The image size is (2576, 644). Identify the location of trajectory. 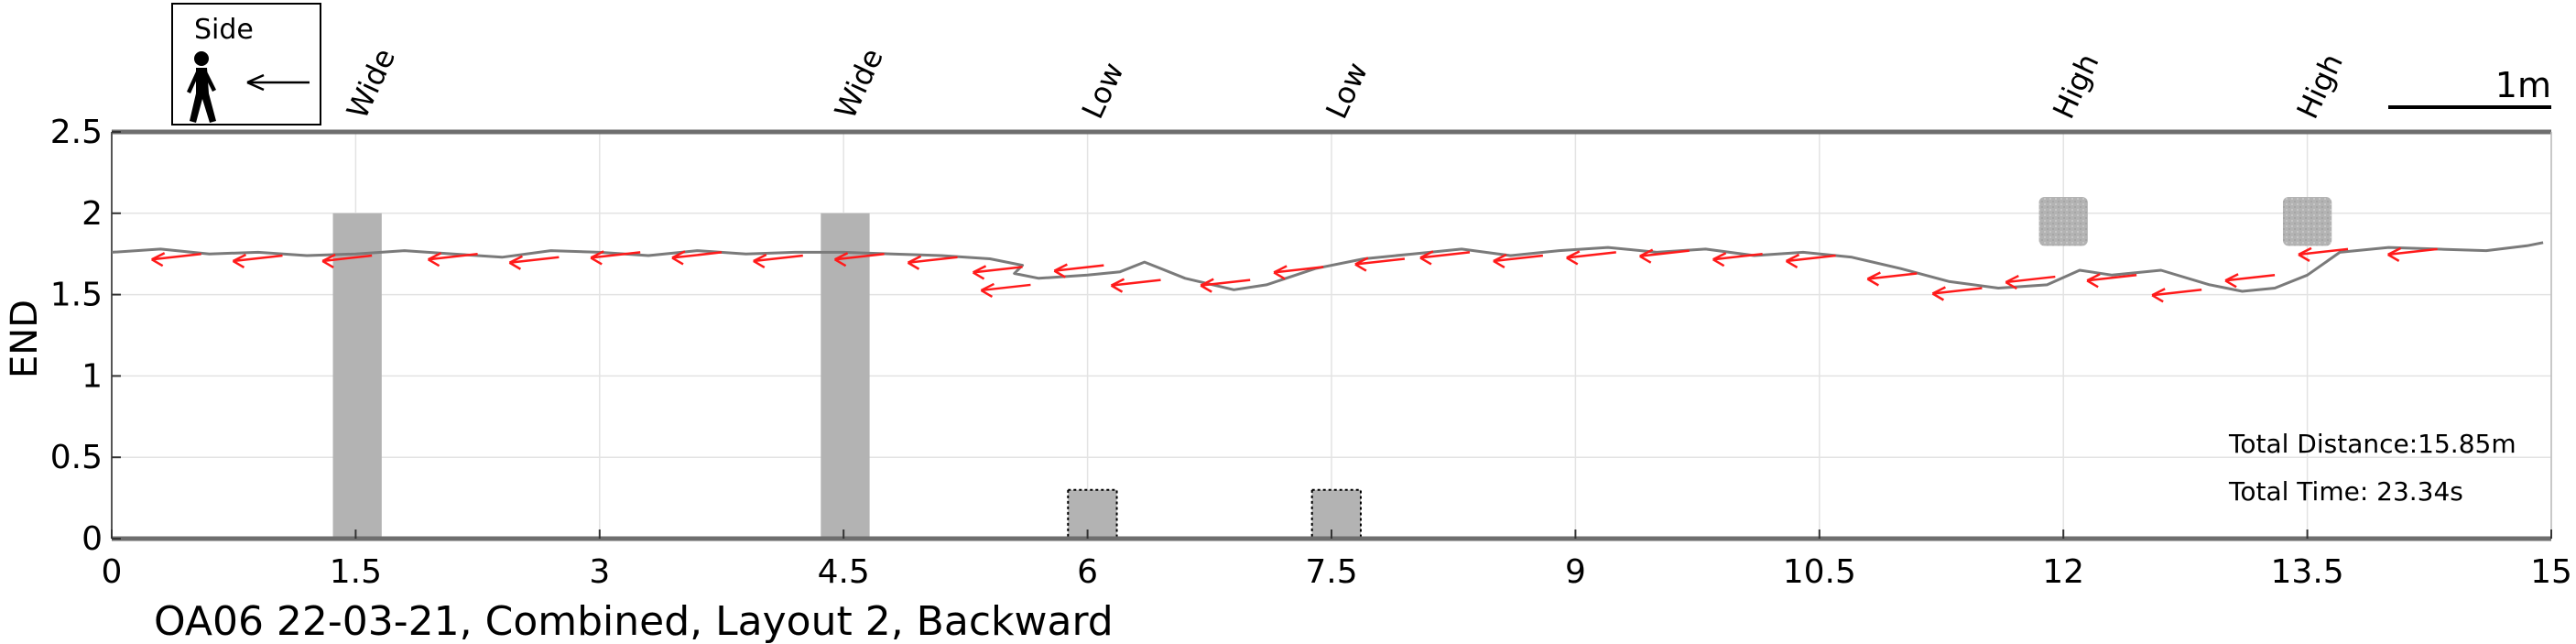
(1327, 267).